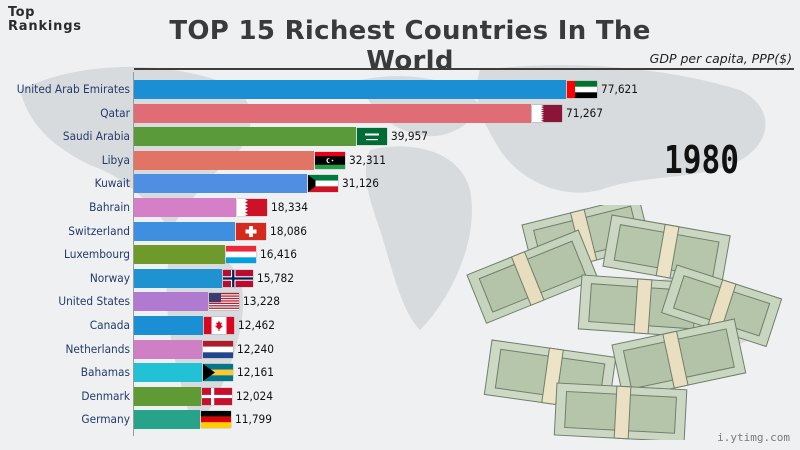 The image size is (800, 450). I want to click on category-label: Bahamas, so click(105, 372).